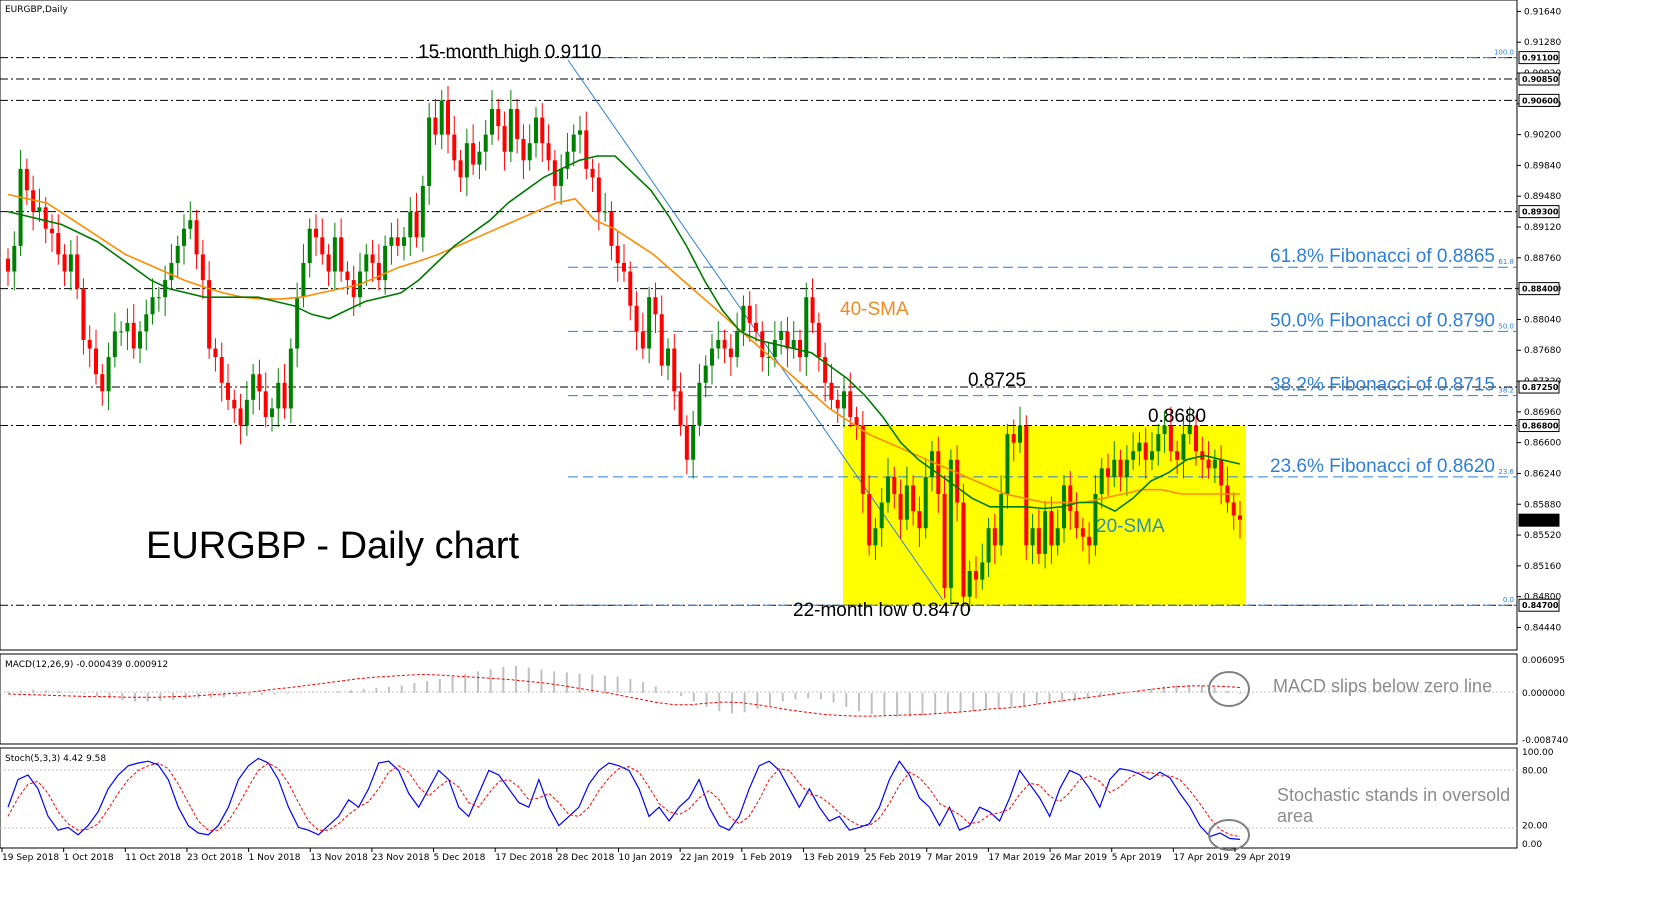  I want to click on time-tick-label: 17 Mar 2019, so click(1016, 858).